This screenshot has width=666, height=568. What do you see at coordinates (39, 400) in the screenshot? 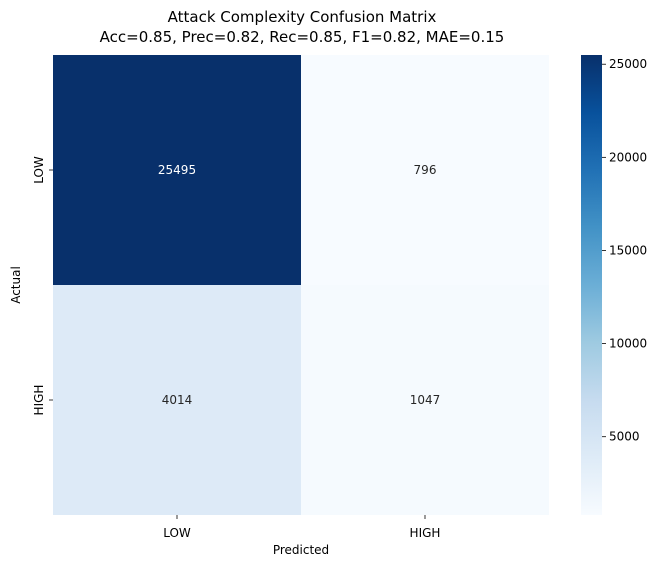
I see `y-tick-label: HIGH` at bounding box center [39, 400].